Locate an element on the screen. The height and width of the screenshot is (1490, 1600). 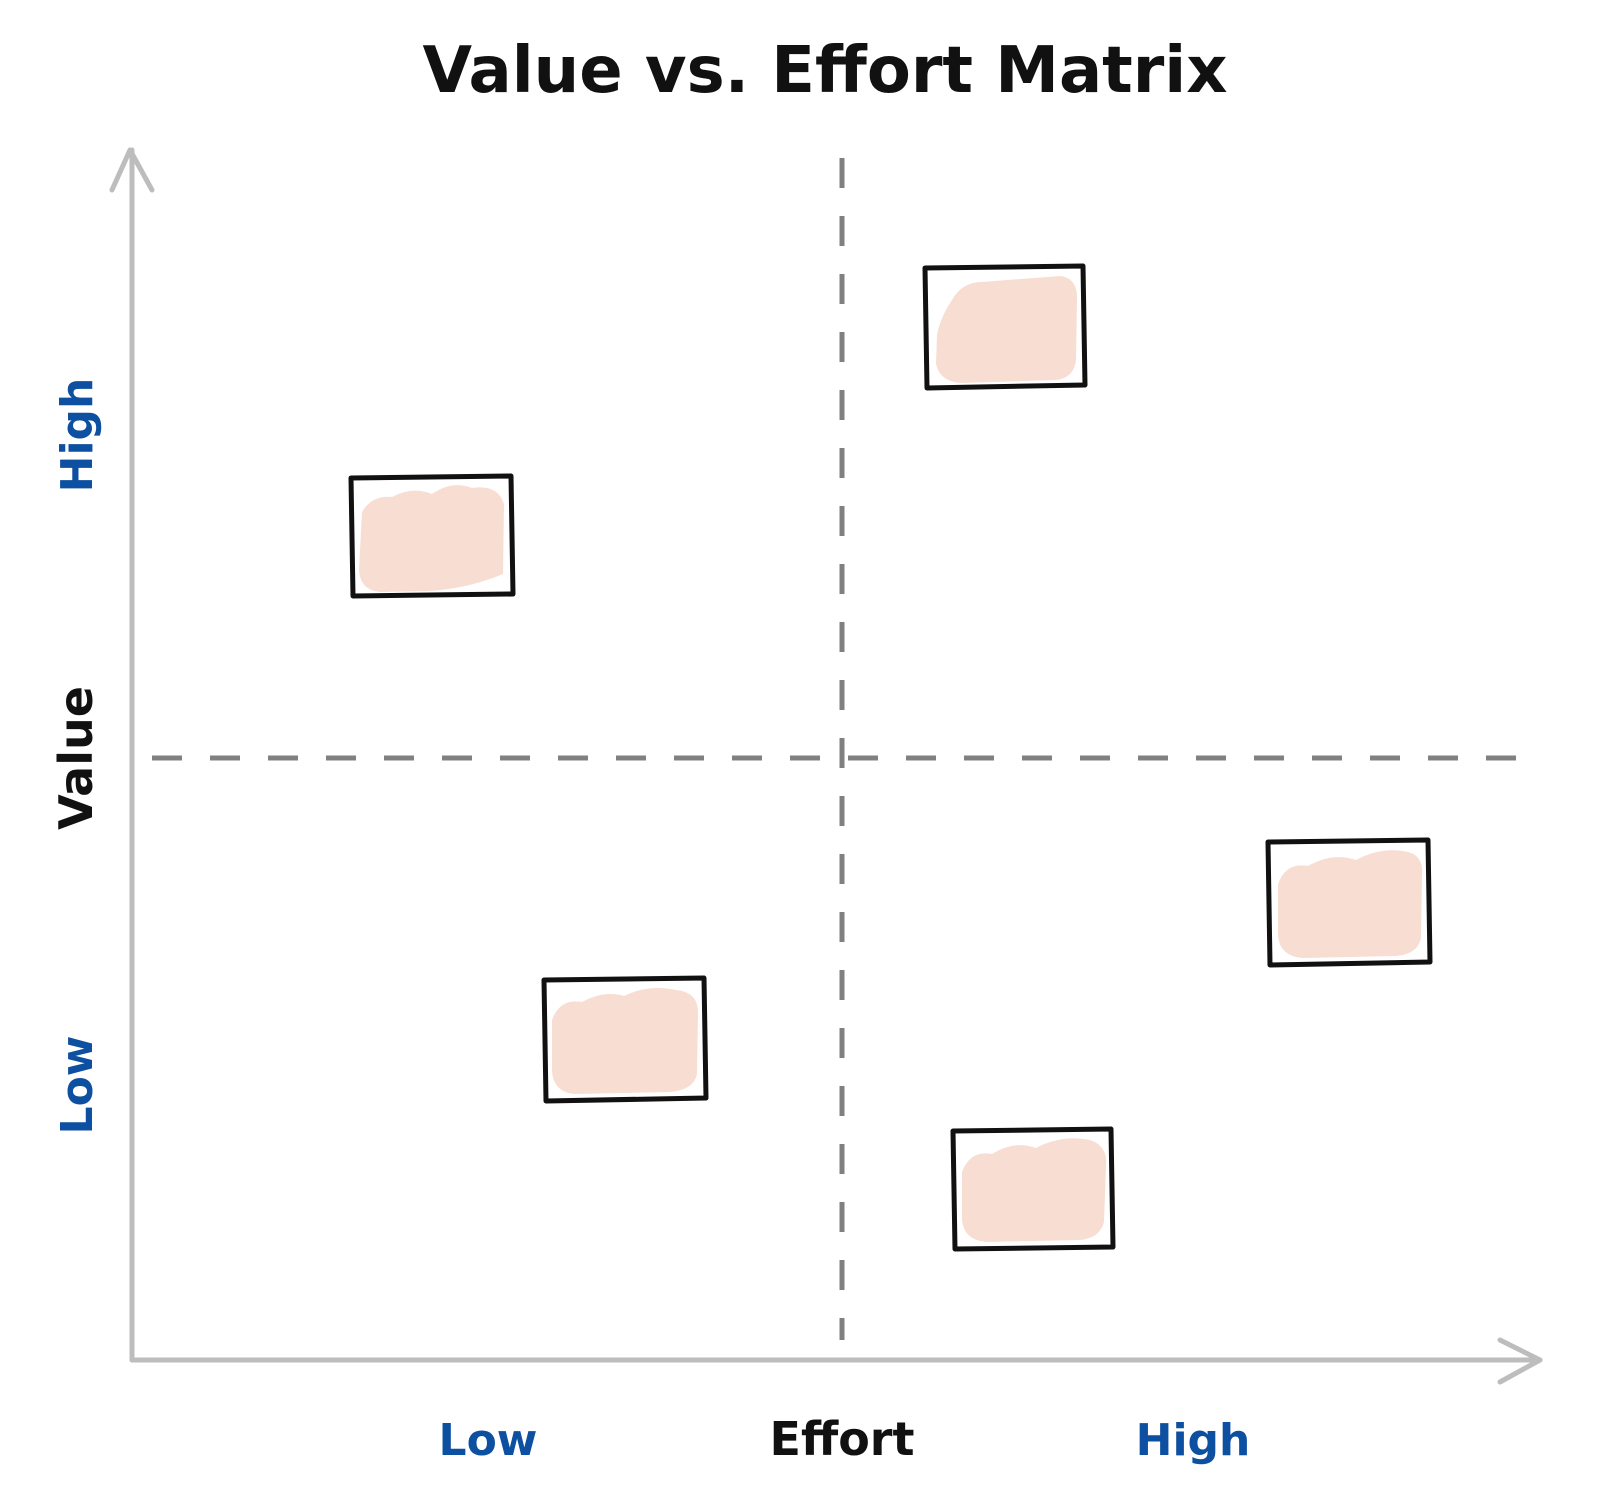
y-axis-low-label: Low is located at coordinates (77, 1085).